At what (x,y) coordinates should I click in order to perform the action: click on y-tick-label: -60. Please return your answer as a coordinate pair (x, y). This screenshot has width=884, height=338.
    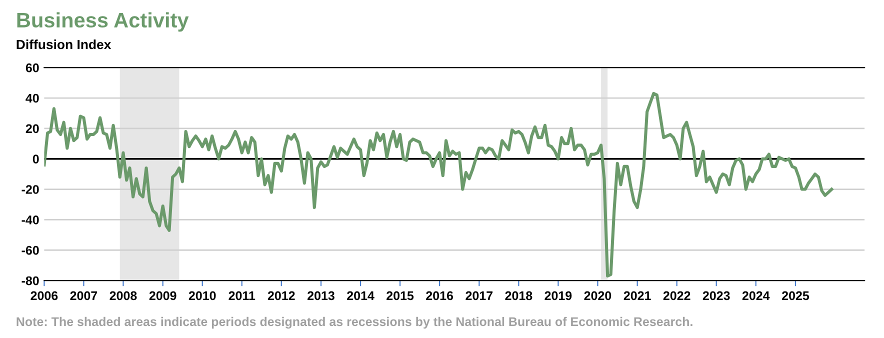
    Looking at the image, I should click on (30, 250).